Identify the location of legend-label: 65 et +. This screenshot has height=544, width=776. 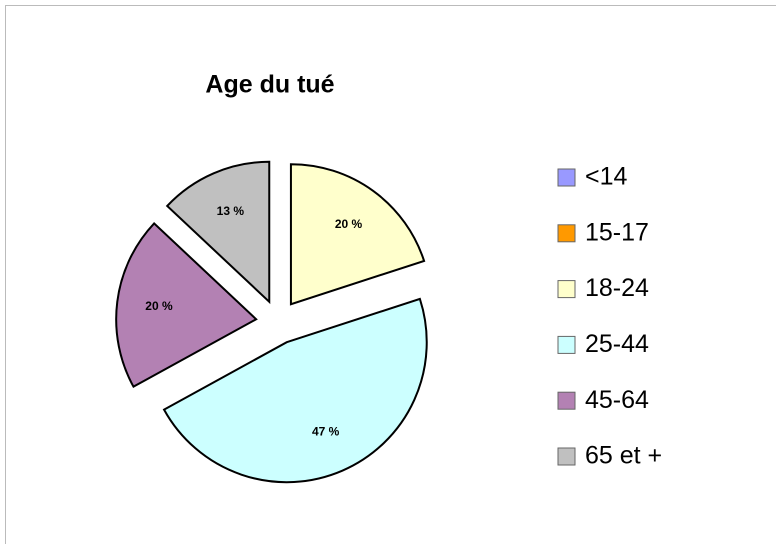
(623, 456).